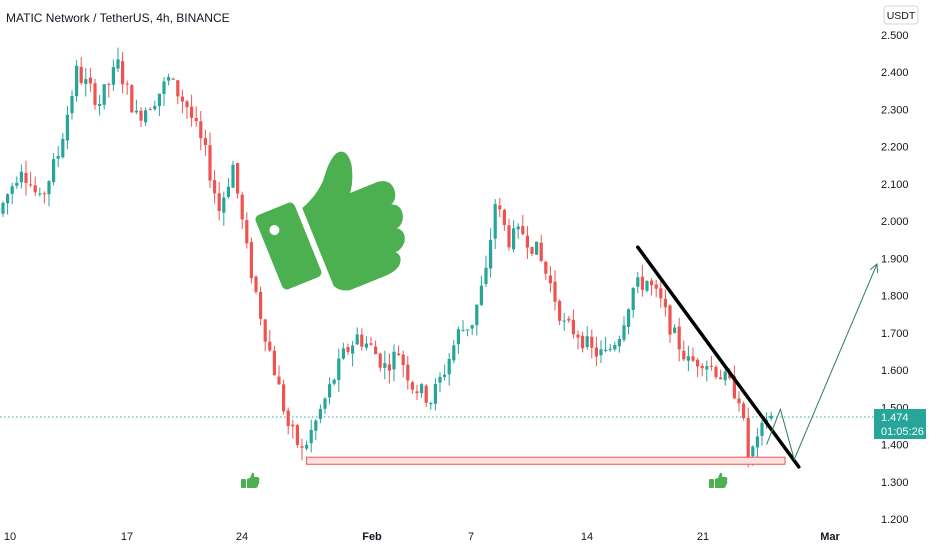 This screenshot has width=932, height=555. What do you see at coordinates (895, 73) in the screenshot?
I see `price-tick-label: 2.400` at bounding box center [895, 73].